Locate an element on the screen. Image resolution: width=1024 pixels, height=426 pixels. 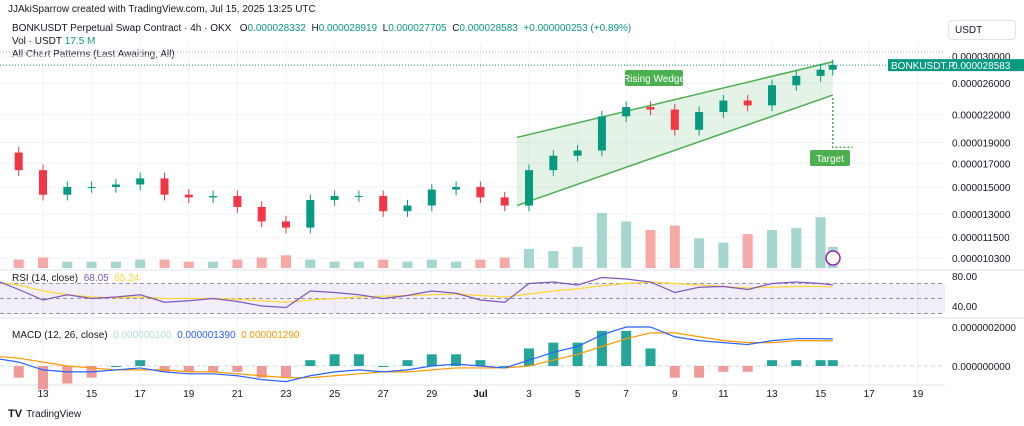
macd-signal-line is located at coordinates (416, 355).